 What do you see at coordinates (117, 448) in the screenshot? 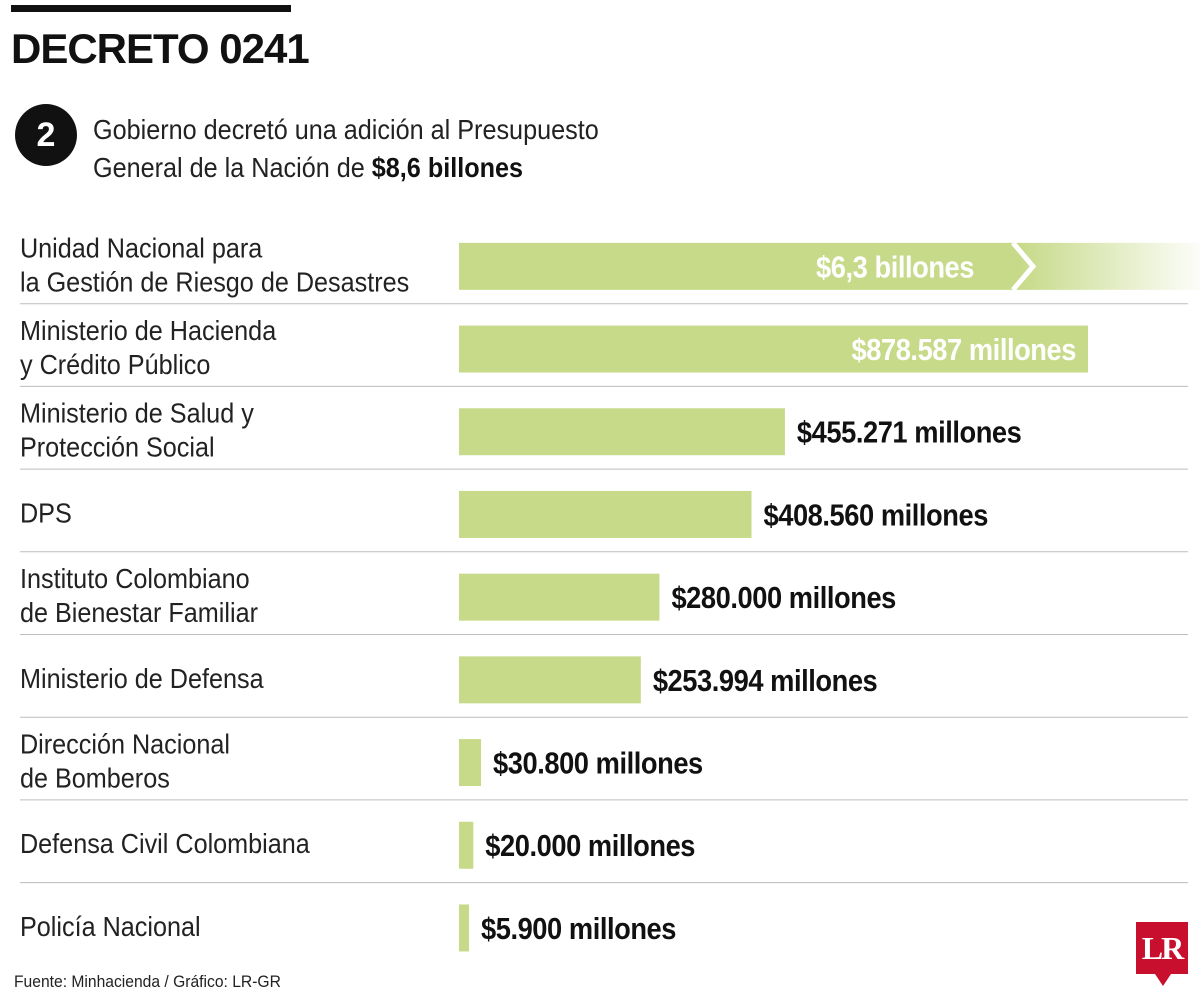
I see `category-label-line: Protección Social` at bounding box center [117, 448].